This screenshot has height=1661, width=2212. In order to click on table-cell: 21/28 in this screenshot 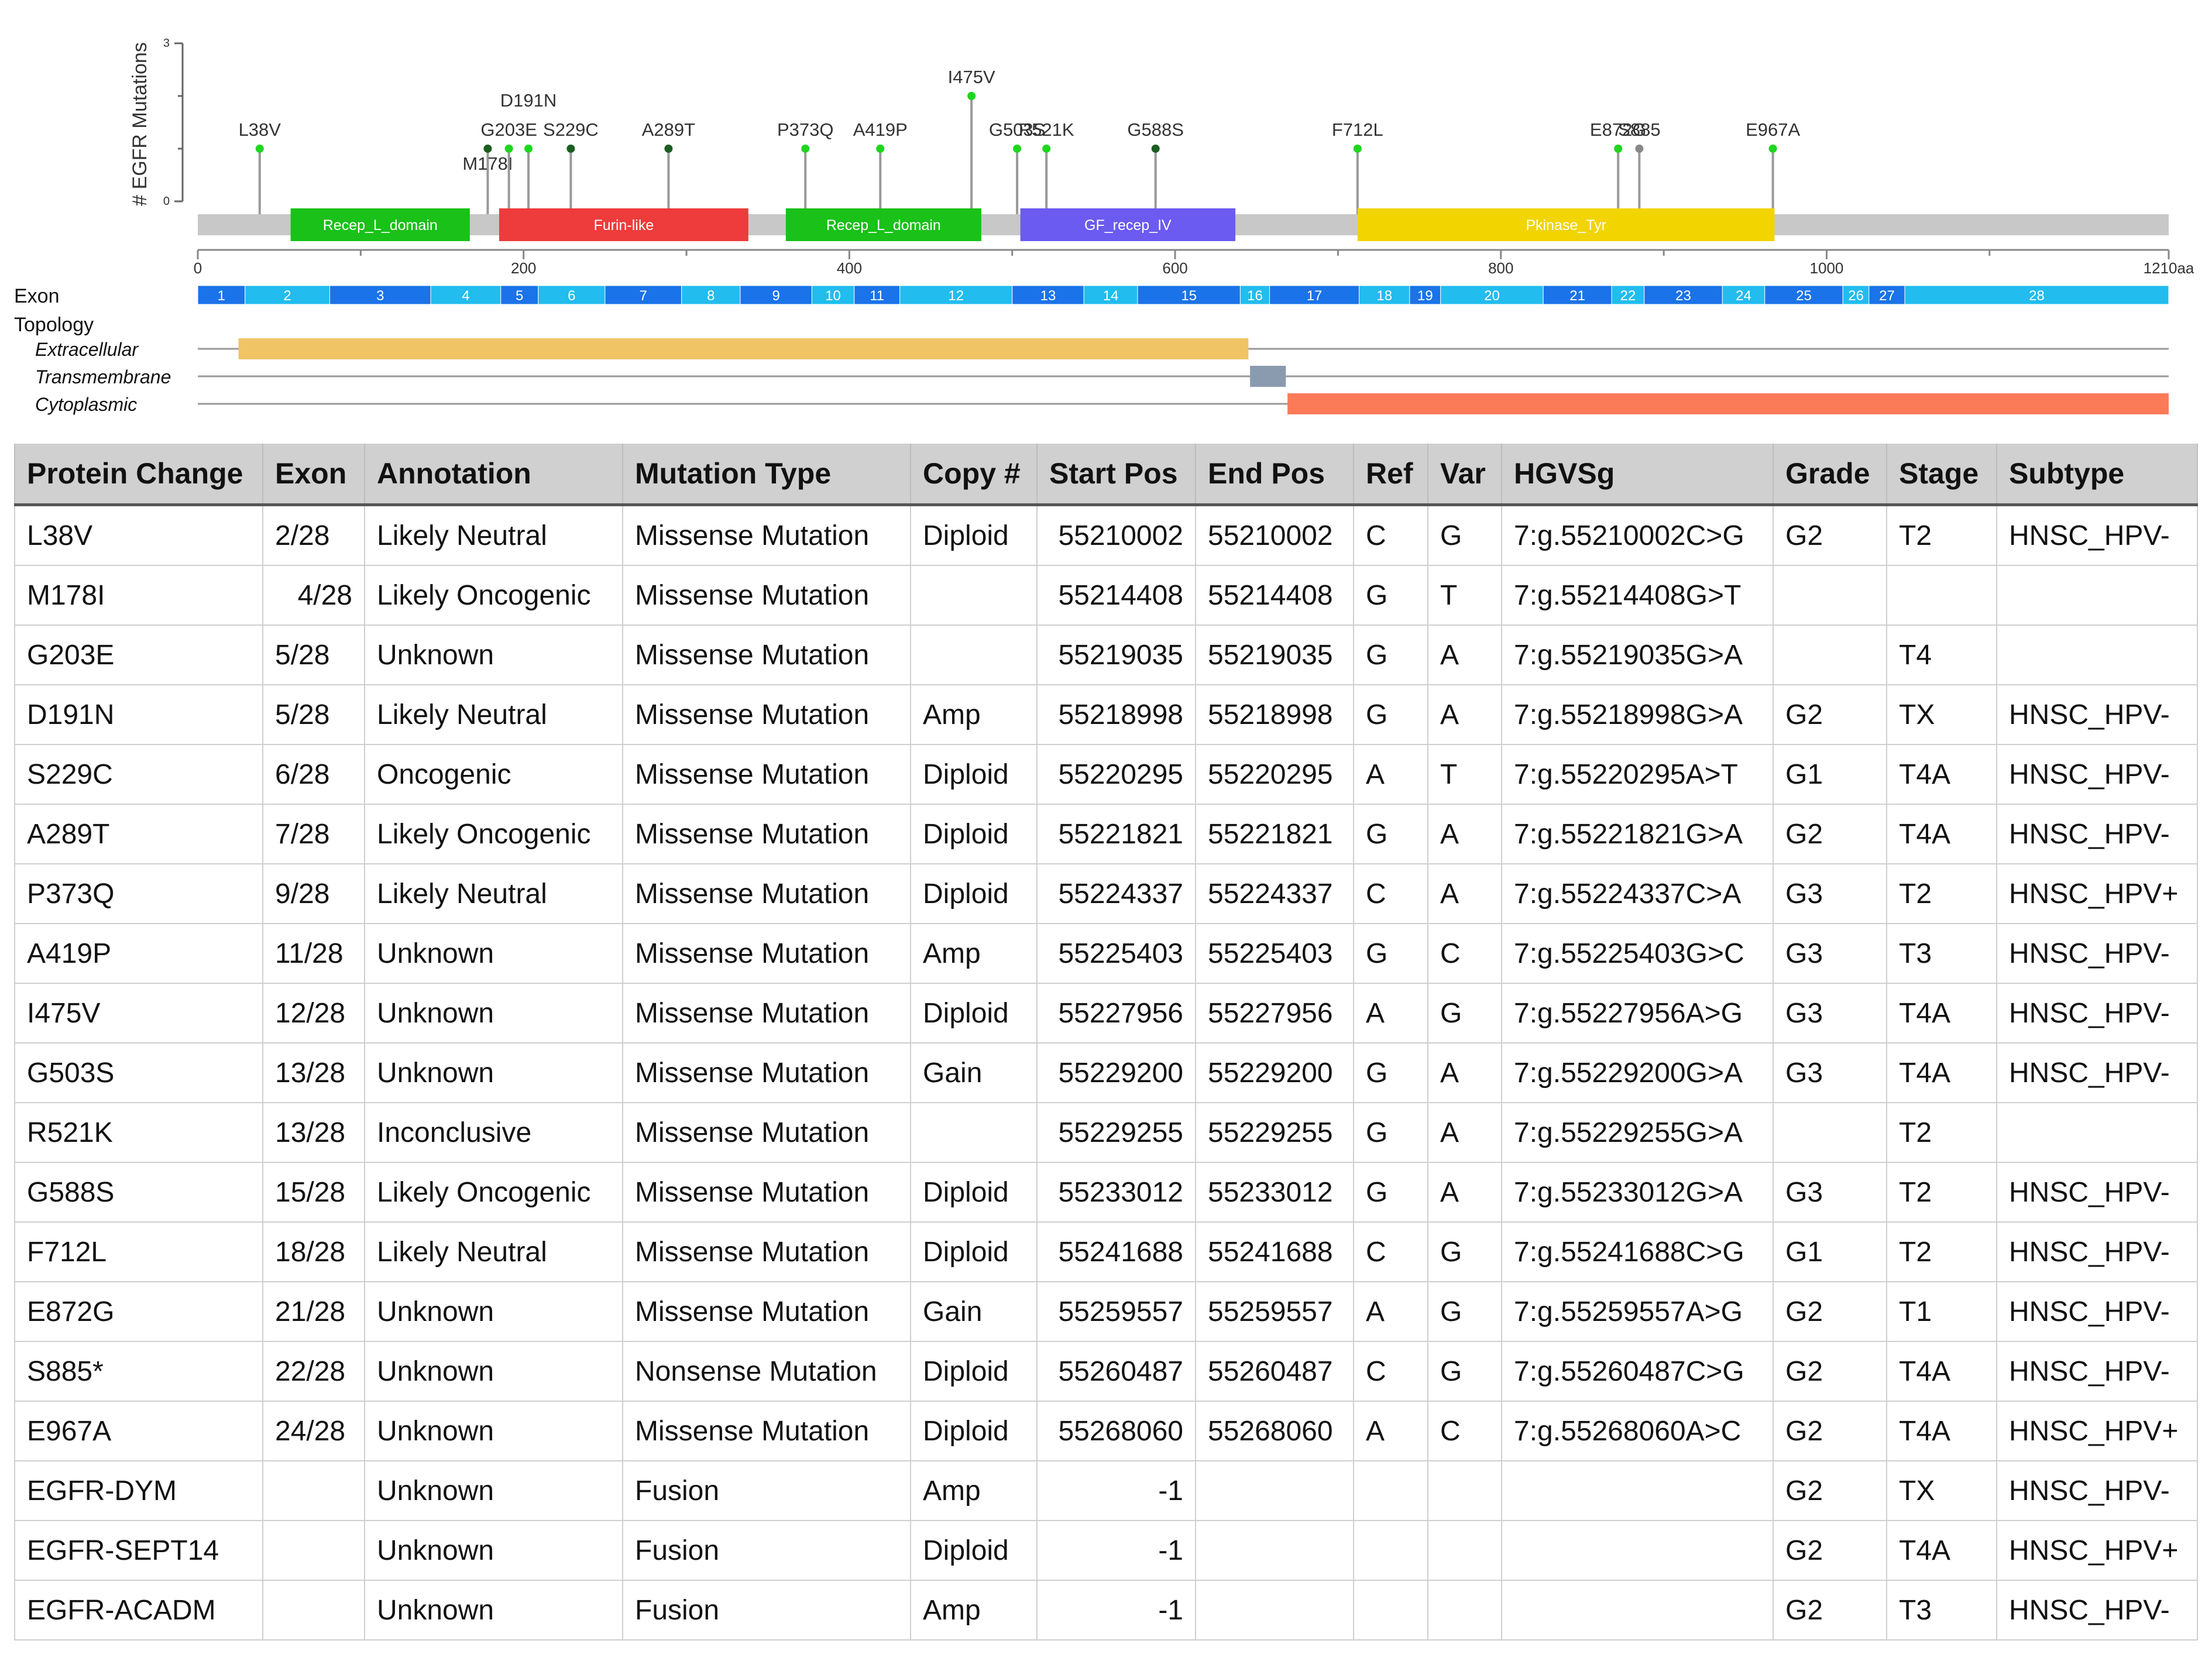, I will do `click(314, 1312)`.